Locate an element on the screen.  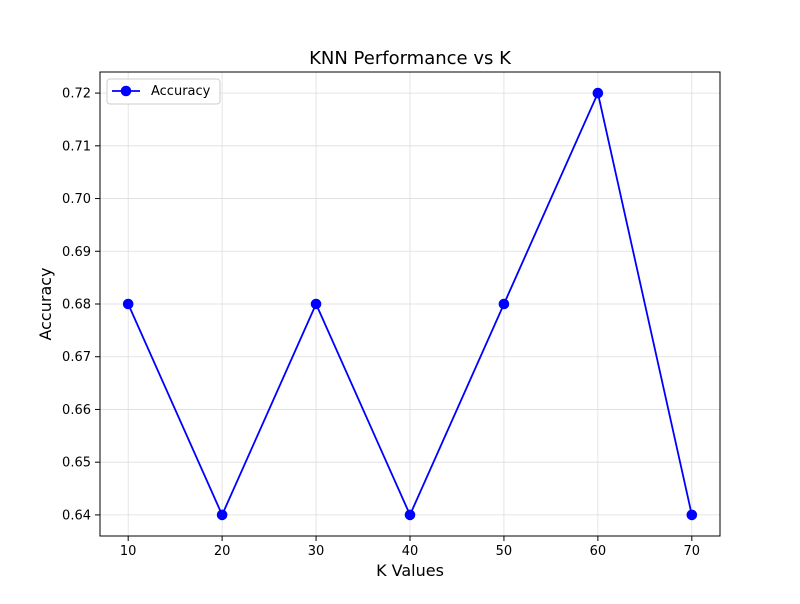
y-tick-label: 0.65 is located at coordinates (76, 463).